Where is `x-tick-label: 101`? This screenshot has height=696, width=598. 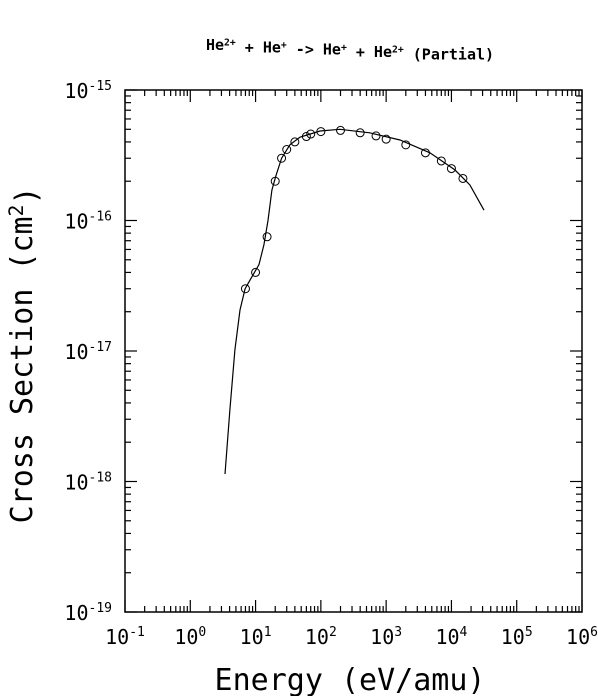 x-tick-label: 101 is located at coordinates (256, 637).